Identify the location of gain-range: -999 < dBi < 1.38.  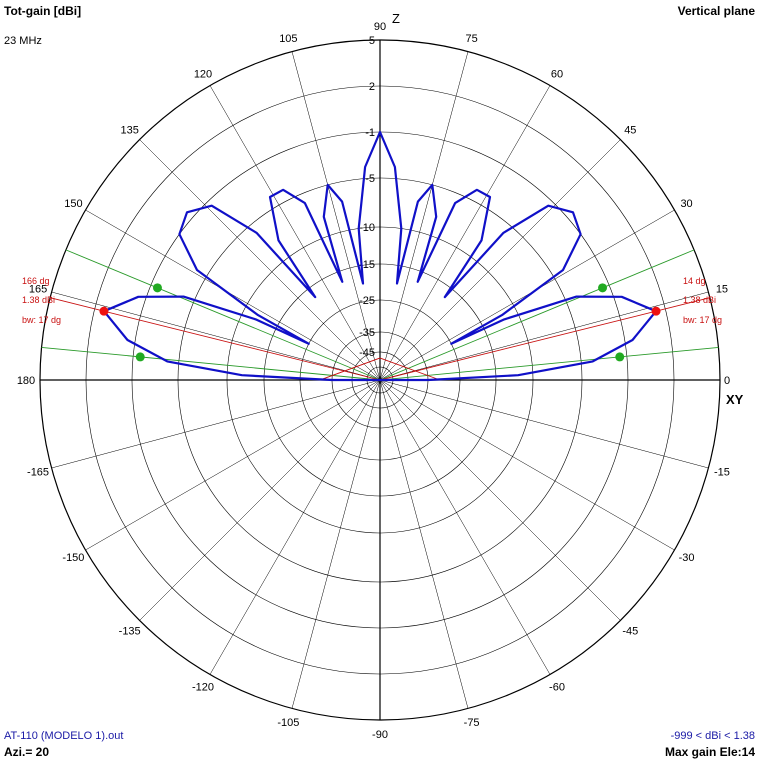
(712, 736).